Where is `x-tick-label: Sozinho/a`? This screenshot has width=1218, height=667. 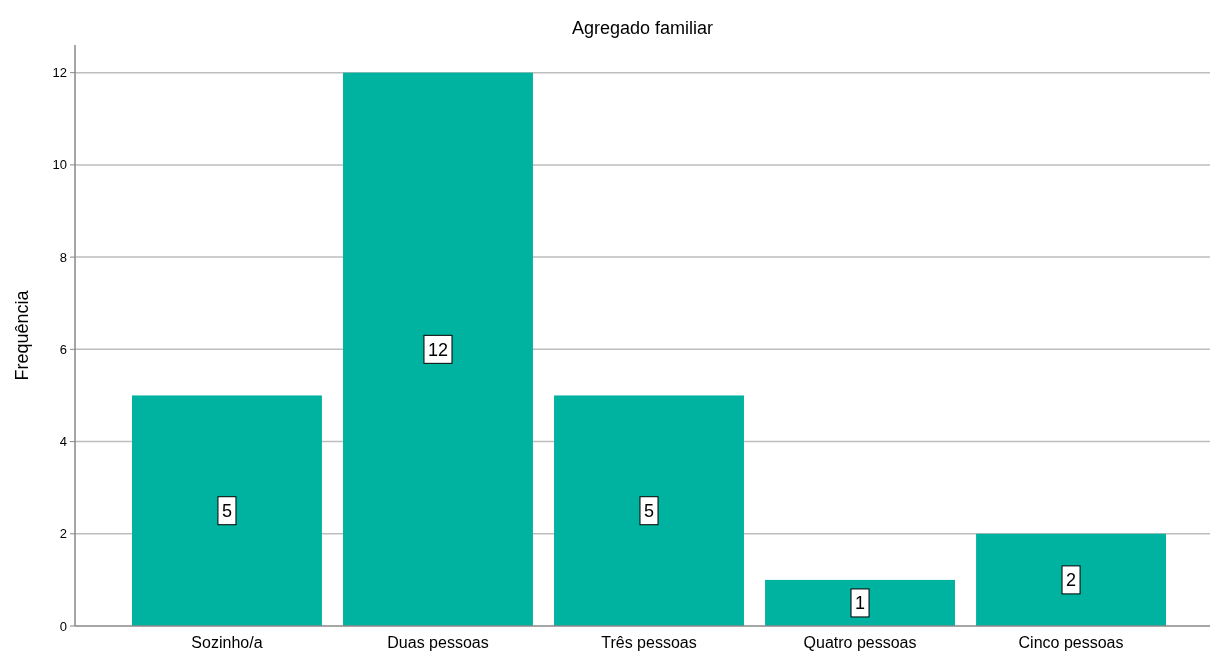 x-tick-label: Sozinho/a is located at coordinates (227, 642).